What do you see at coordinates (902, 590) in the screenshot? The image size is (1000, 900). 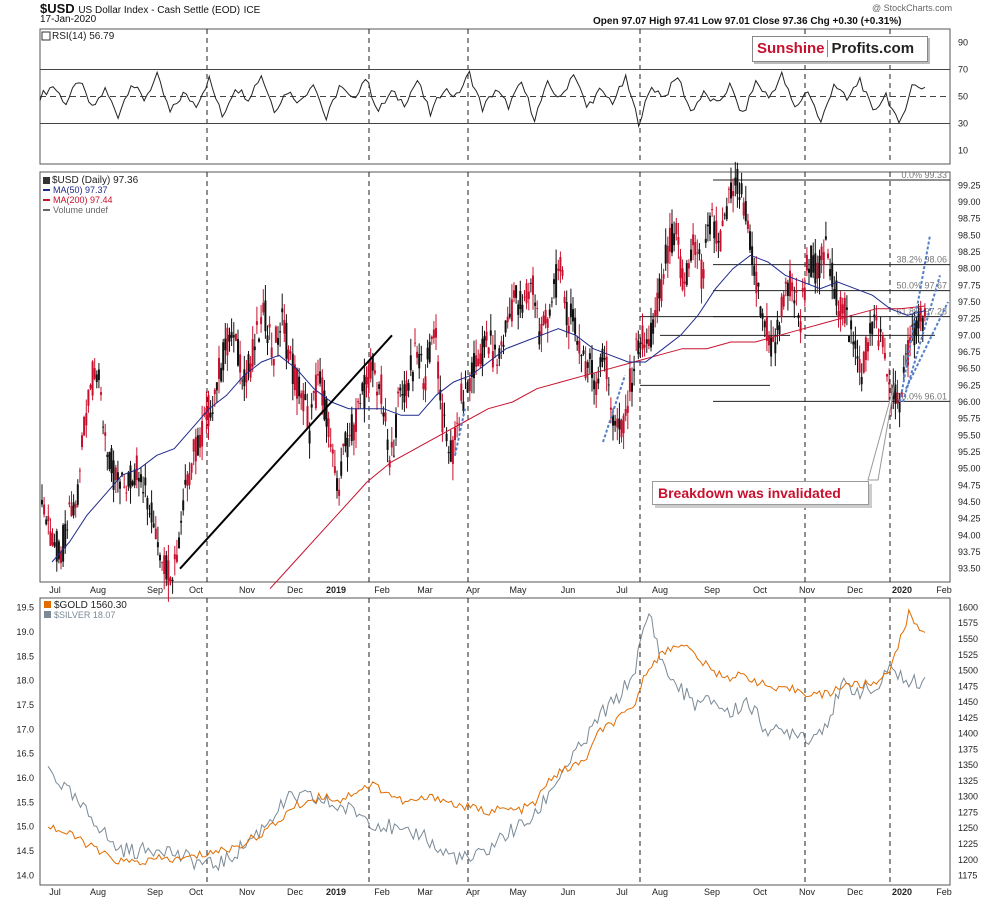 I see `x-tick-label-top-19: 2020` at bounding box center [902, 590].